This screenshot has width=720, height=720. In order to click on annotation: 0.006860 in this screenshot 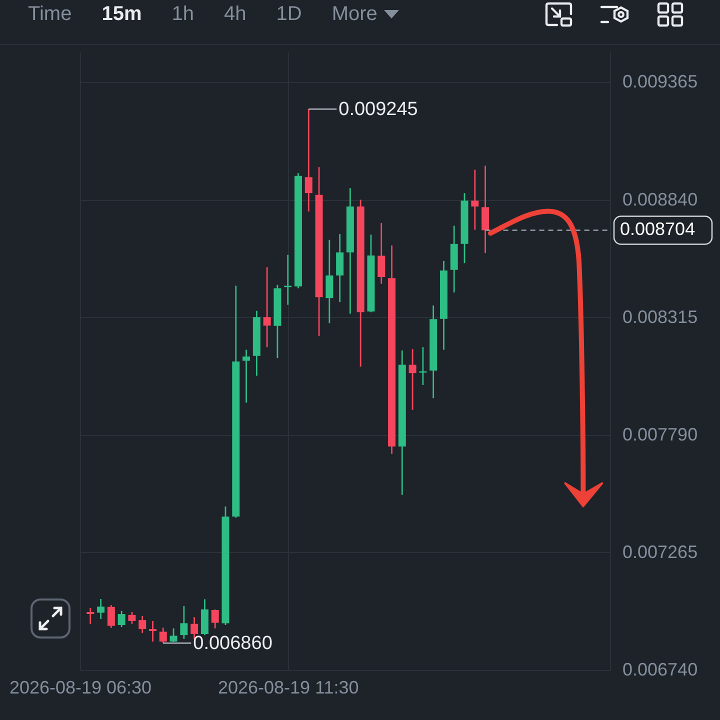, I will do `click(232, 643)`.